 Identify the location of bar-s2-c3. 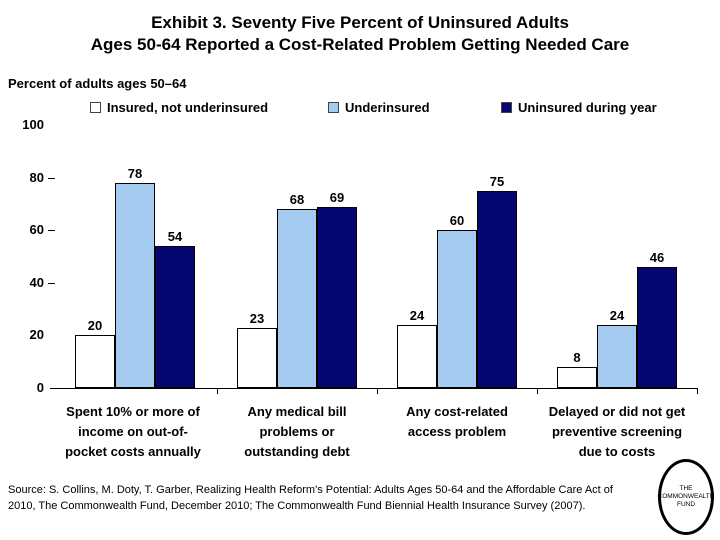
(657, 327).